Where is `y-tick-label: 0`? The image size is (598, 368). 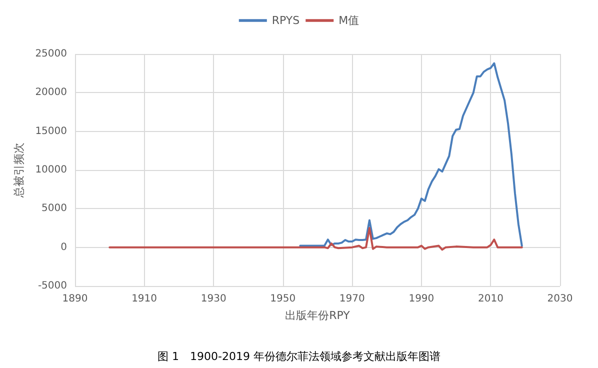 y-tick-label: 0 is located at coordinates (63, 247).